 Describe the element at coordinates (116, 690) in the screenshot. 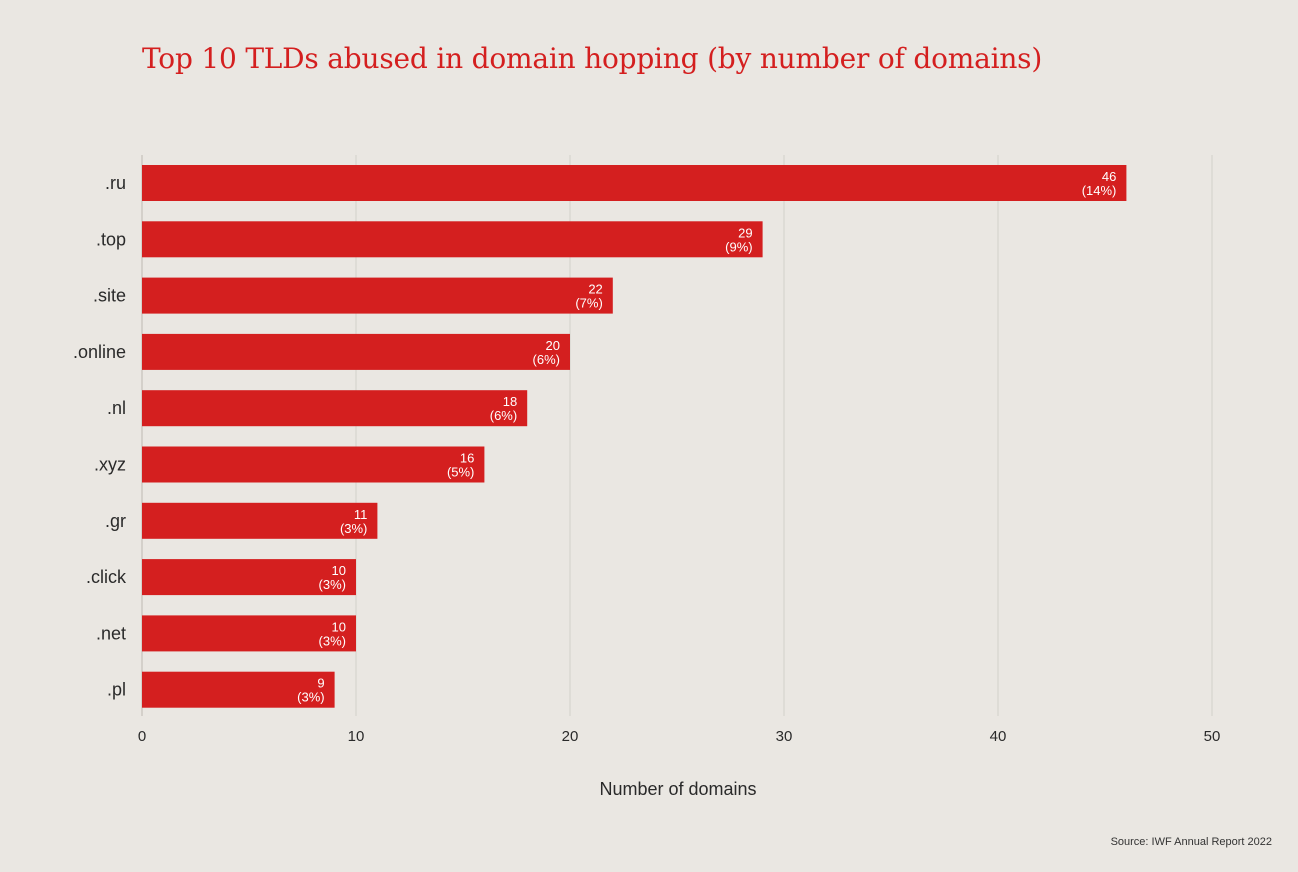

I see `category-label: .pl` at that location.